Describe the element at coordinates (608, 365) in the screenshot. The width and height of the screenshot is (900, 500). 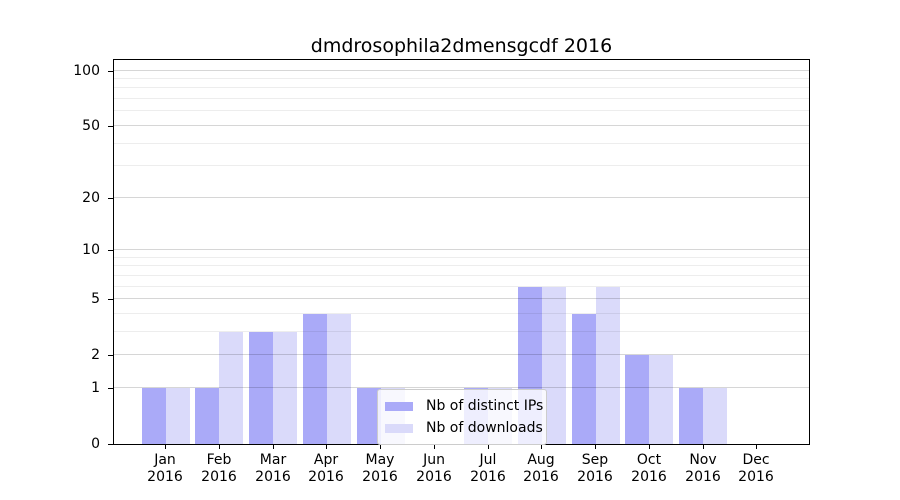
I see `bar-downloads-sep` at that location.